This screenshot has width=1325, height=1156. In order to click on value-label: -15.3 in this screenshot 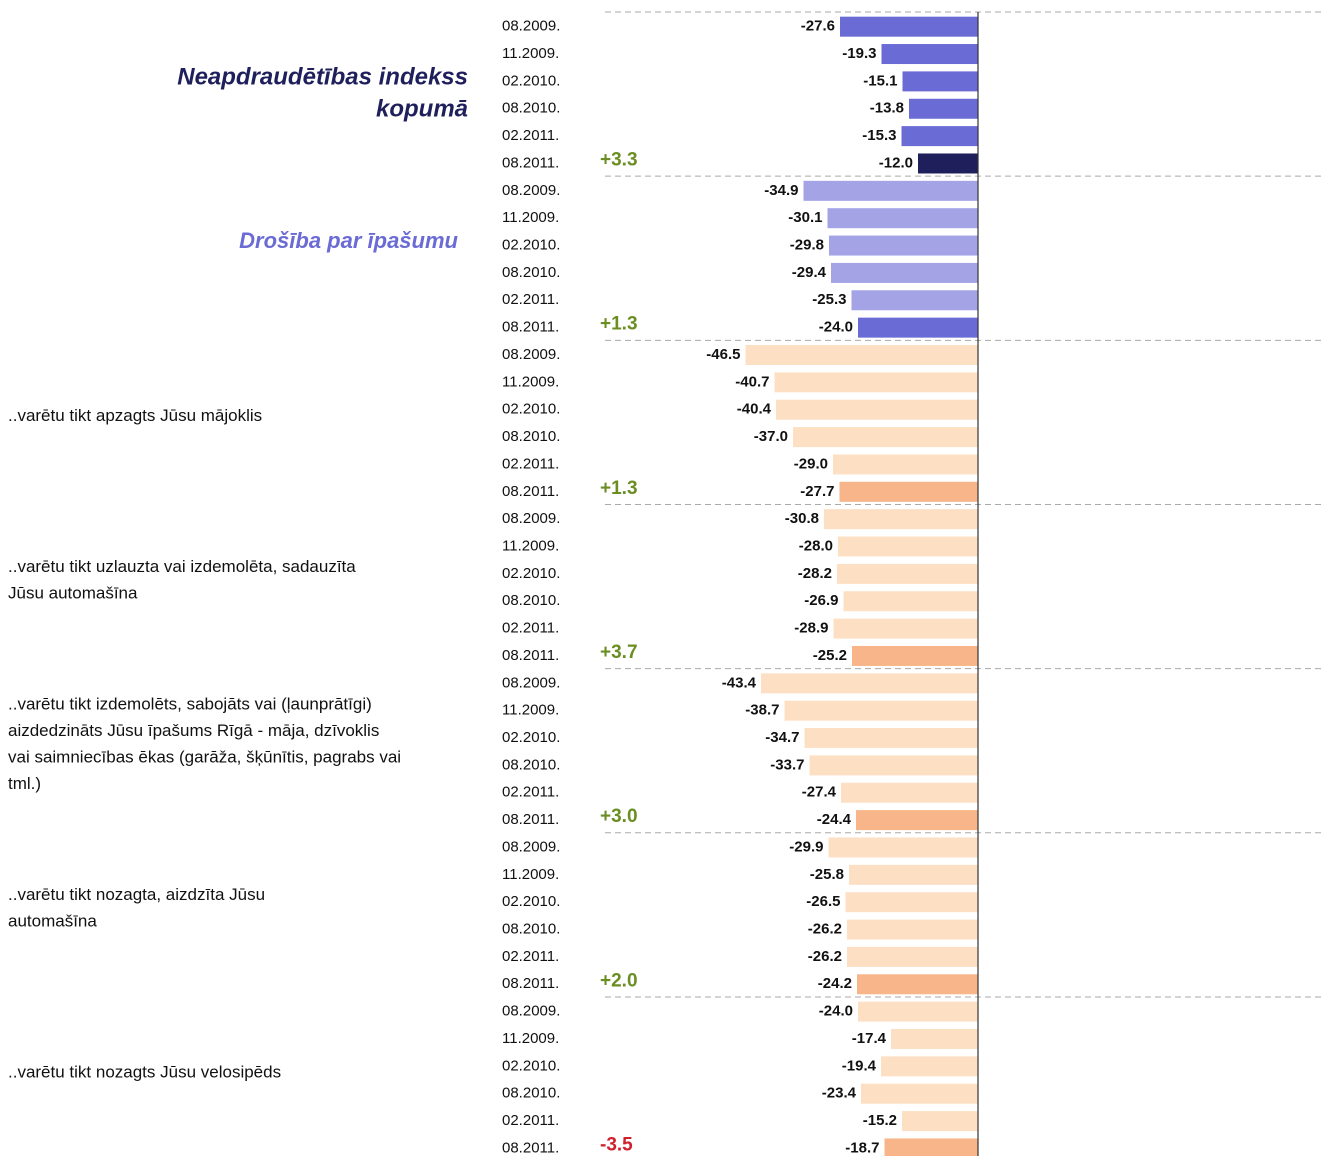, I will do `click(879, 135)`.